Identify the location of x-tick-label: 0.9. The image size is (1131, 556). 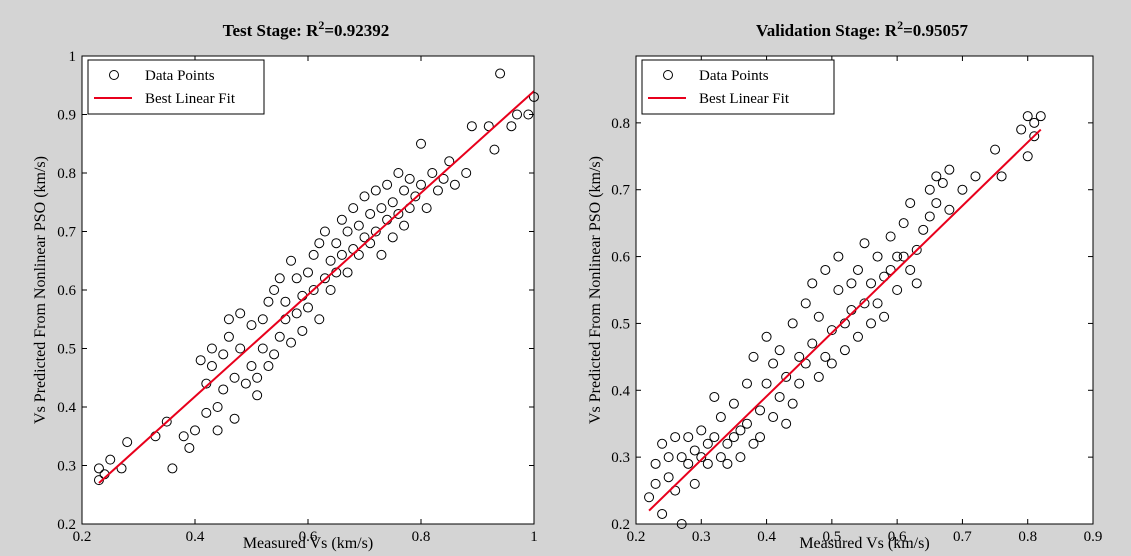
(1093, 537).